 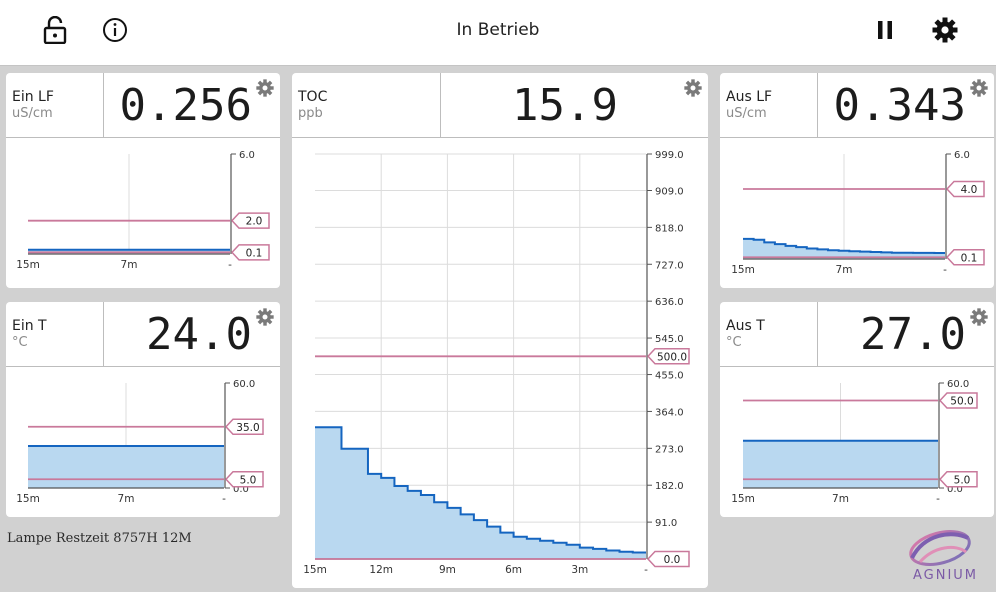 What do you see at coordinates (945, 30) in the screenshot?
I see `settings-gear-icon` at bounding box center [945, 30].